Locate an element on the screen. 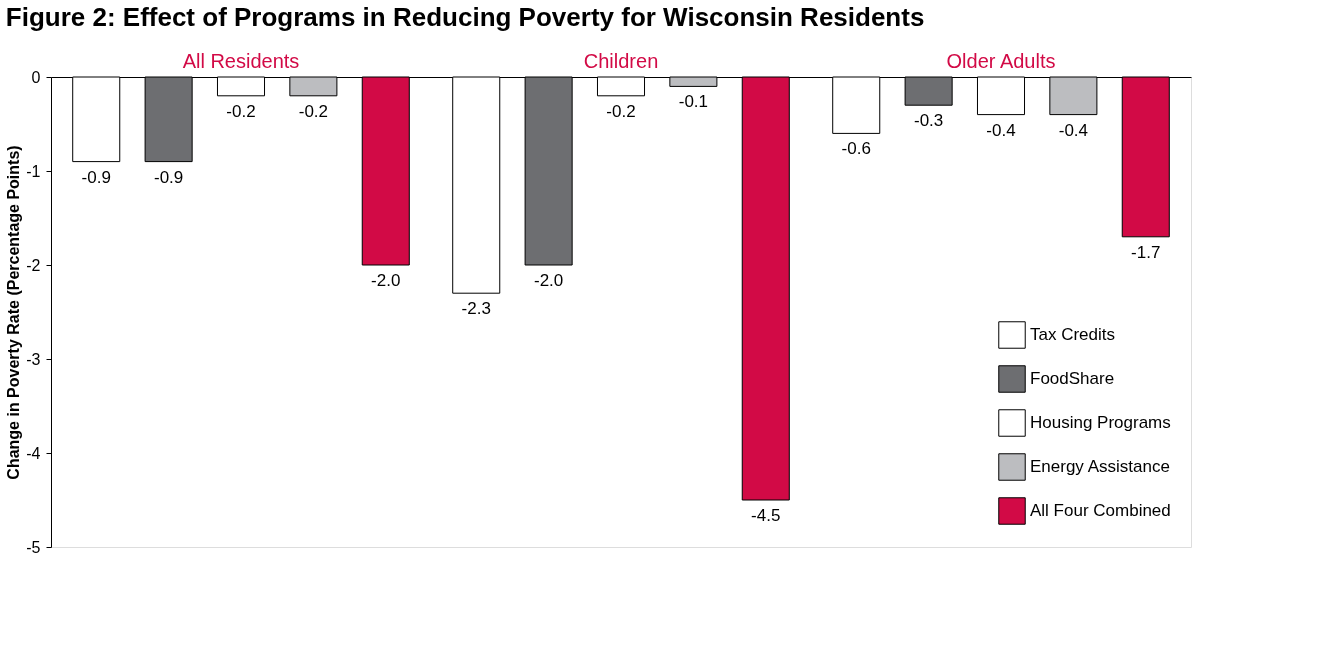 The image size is (1343, 661). y-tick-label: -2 is located at coordinates (33, 265).